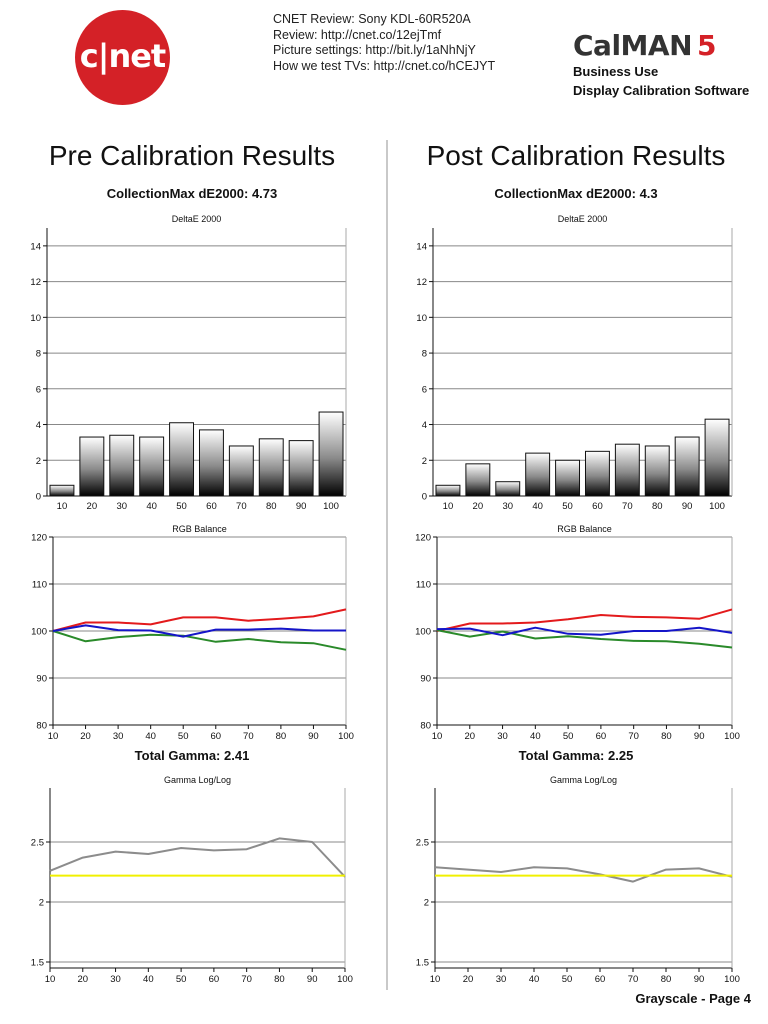  Describe the element at coordinates (38, 389) in the screenshot. I see `pre-deltae-ytick-label: 6` at that location.